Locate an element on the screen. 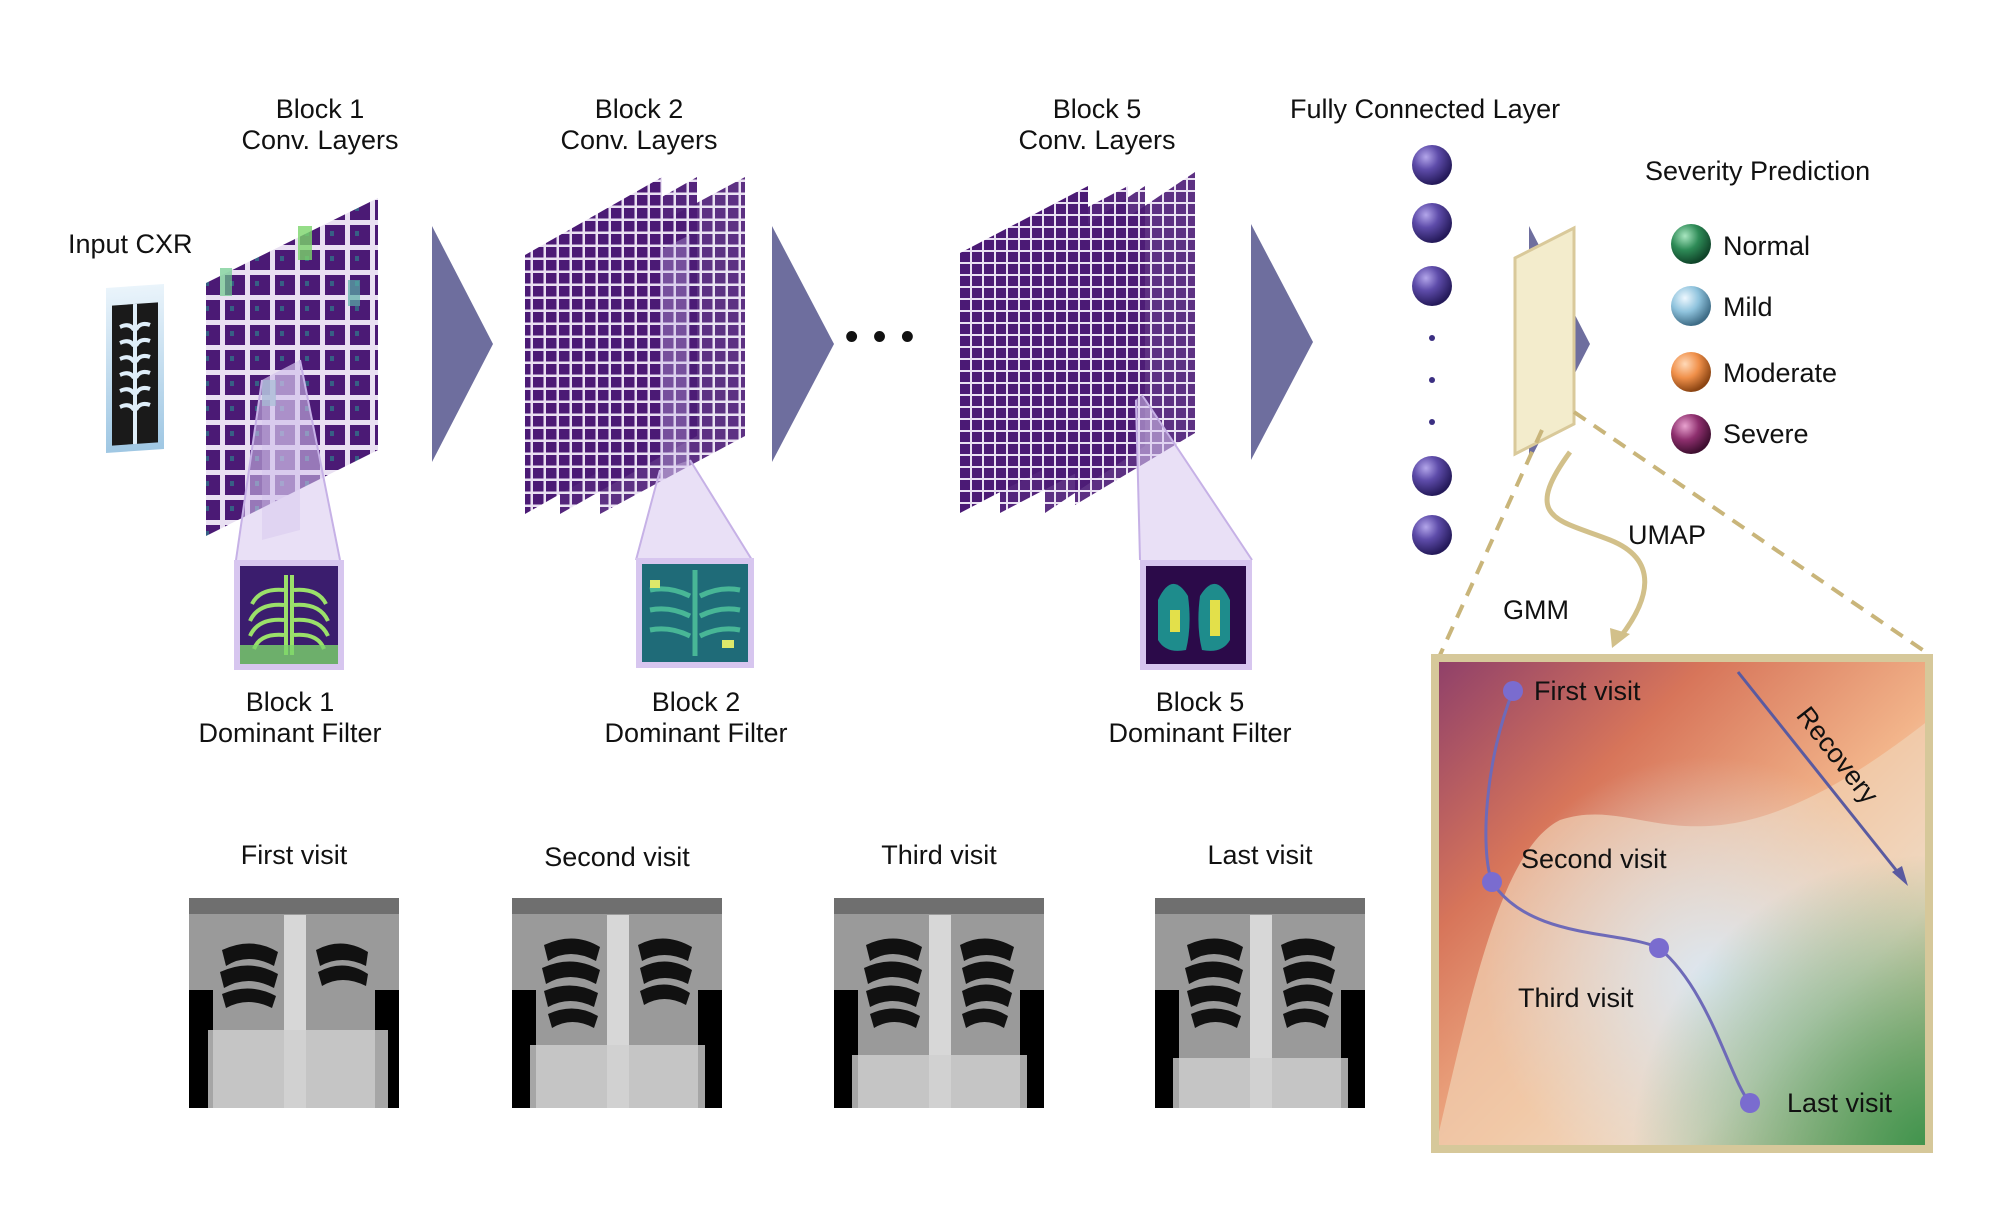 This screenshot has width=2014, height=1210. block5-title-line1: Block 5 is located at coordinates (1097, 109).